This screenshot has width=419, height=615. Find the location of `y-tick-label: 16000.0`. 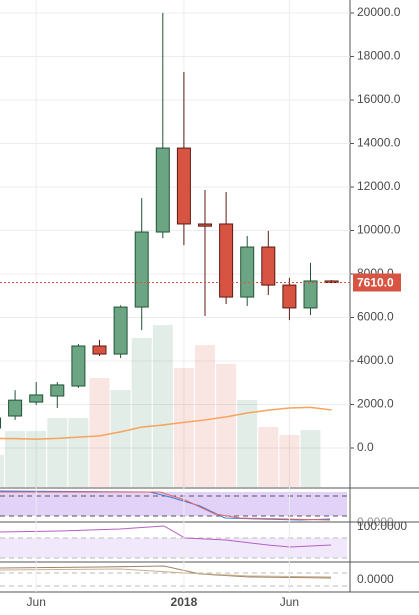

y-tick-label: 16000.0 is located at coordinates (379, 99).